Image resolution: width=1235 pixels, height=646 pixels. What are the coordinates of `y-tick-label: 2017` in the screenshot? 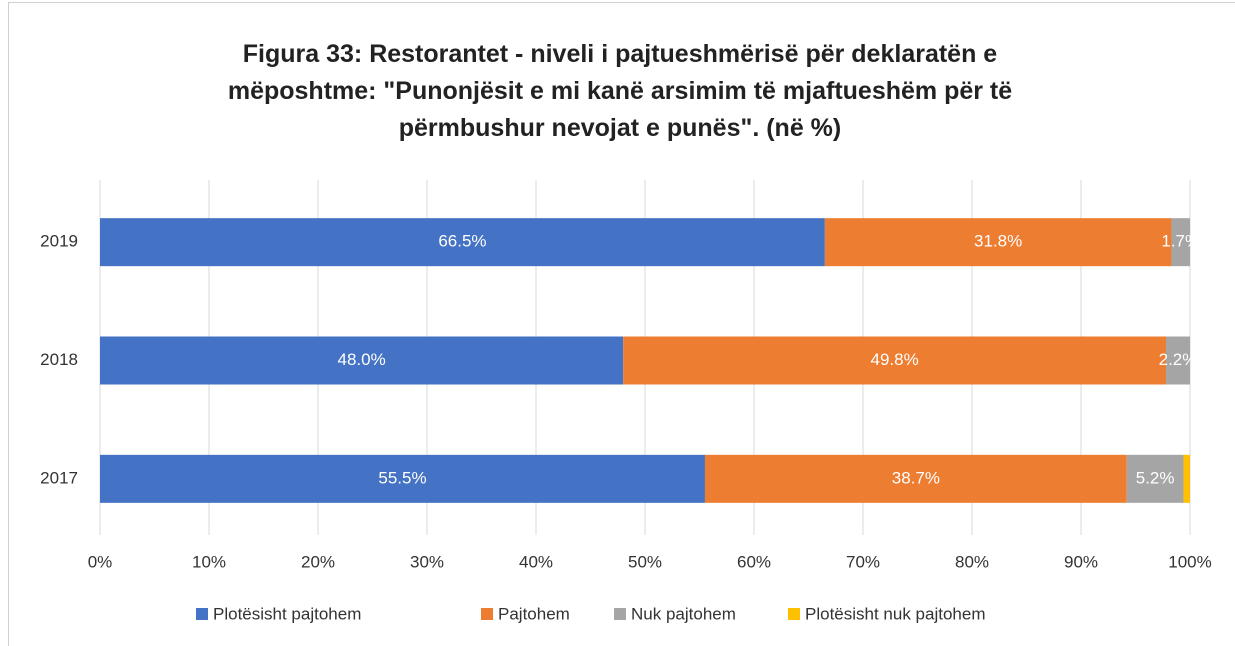 It's located at (59, 477).